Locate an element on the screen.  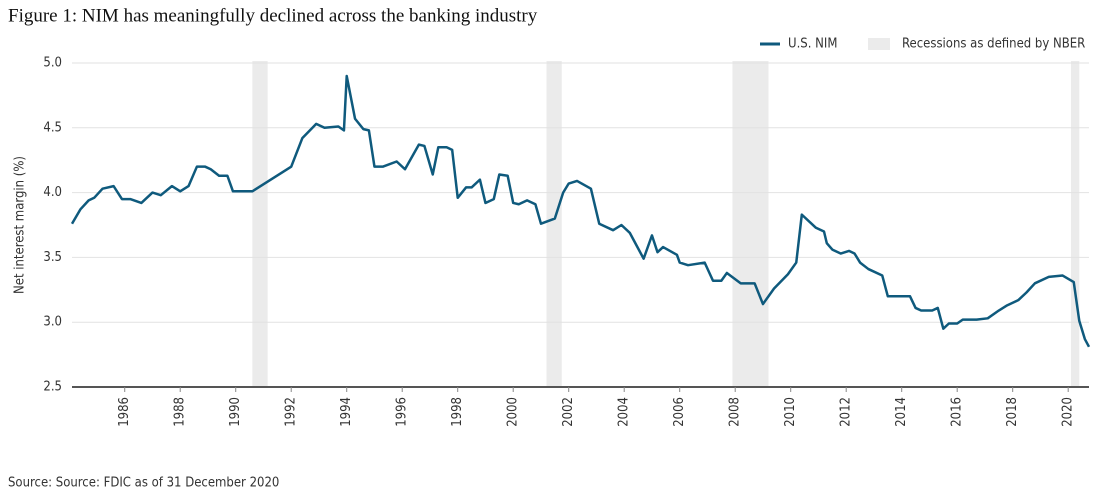
y-tick-label: 4.0 is located at coordinates (52, 192).